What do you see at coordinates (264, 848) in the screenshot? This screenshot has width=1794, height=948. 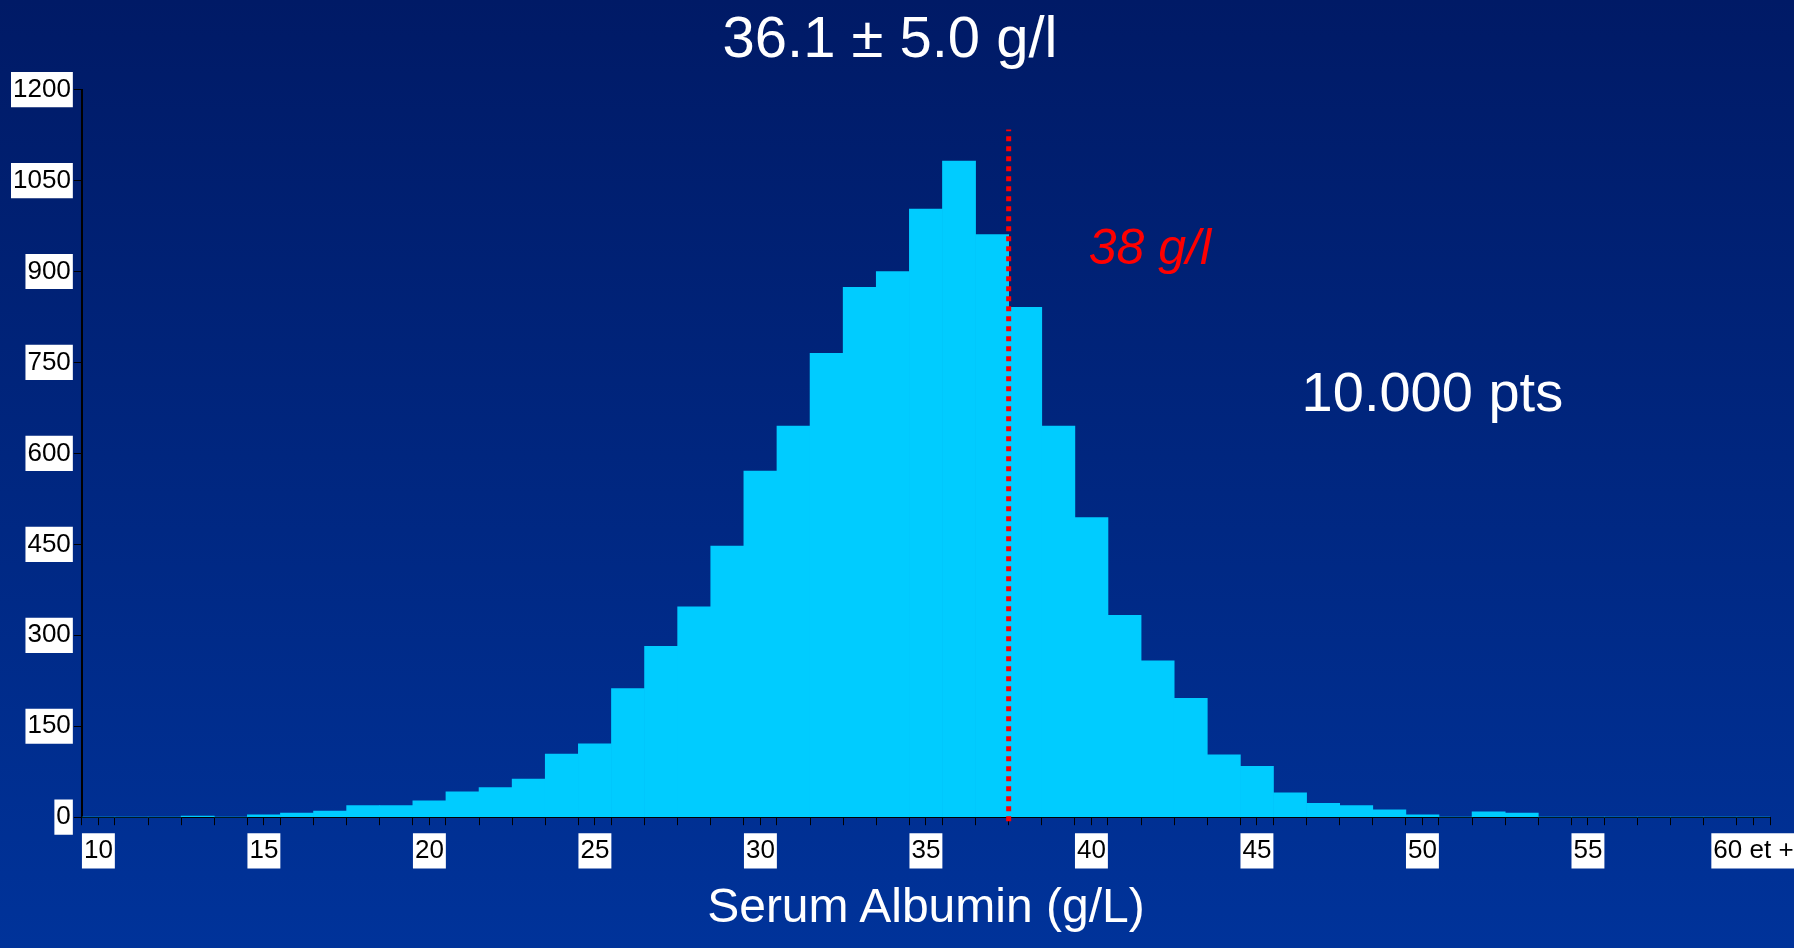 I see `x-tick-label: 15` at bounding box center [264, 848].